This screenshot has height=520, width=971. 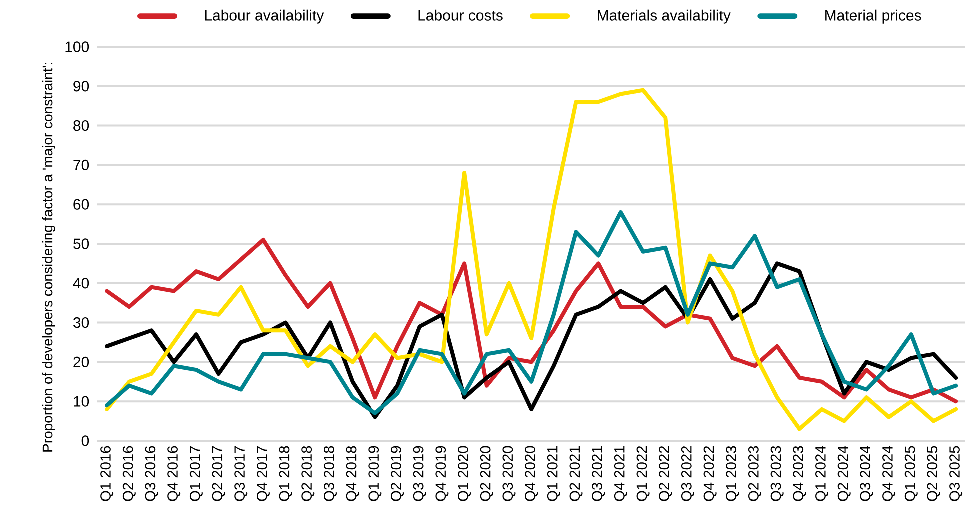 I want to click on x-tick-label: Q1 2016, so click(x=107, y=474).